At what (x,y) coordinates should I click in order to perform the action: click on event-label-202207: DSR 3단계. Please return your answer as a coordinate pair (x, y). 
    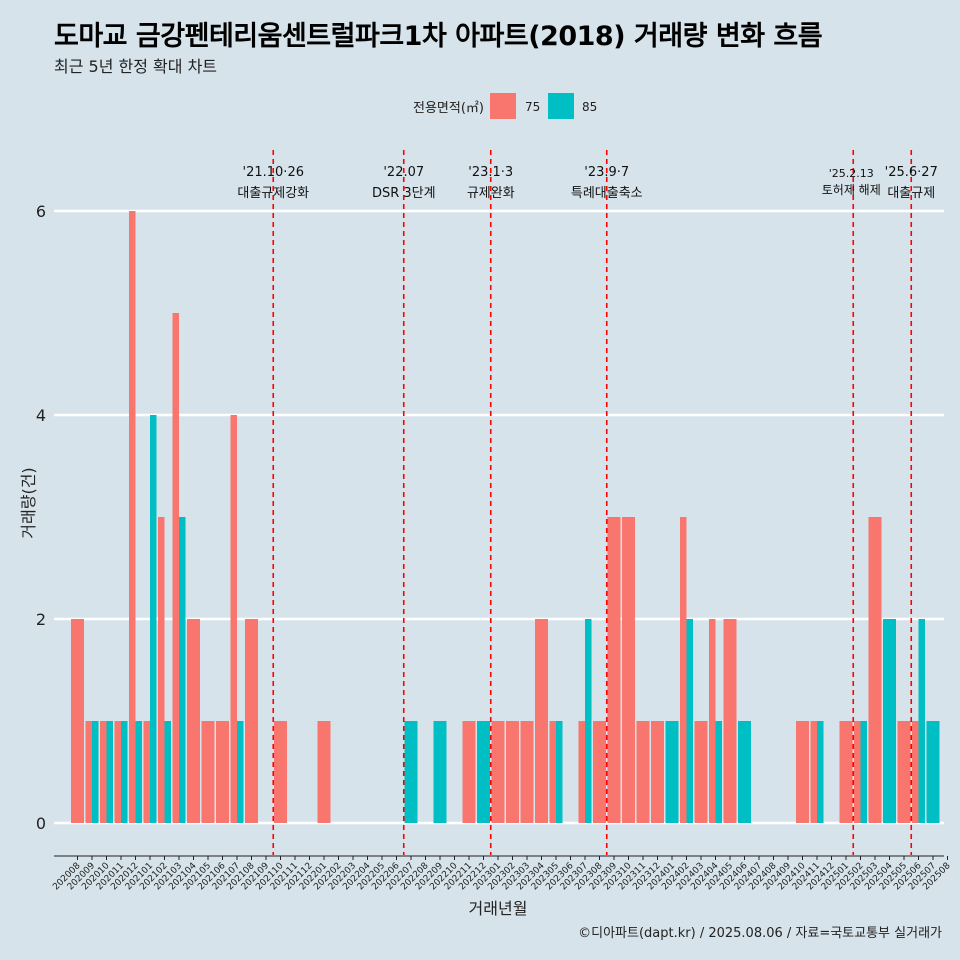
    Looking at the image, I should click on (404, 193).